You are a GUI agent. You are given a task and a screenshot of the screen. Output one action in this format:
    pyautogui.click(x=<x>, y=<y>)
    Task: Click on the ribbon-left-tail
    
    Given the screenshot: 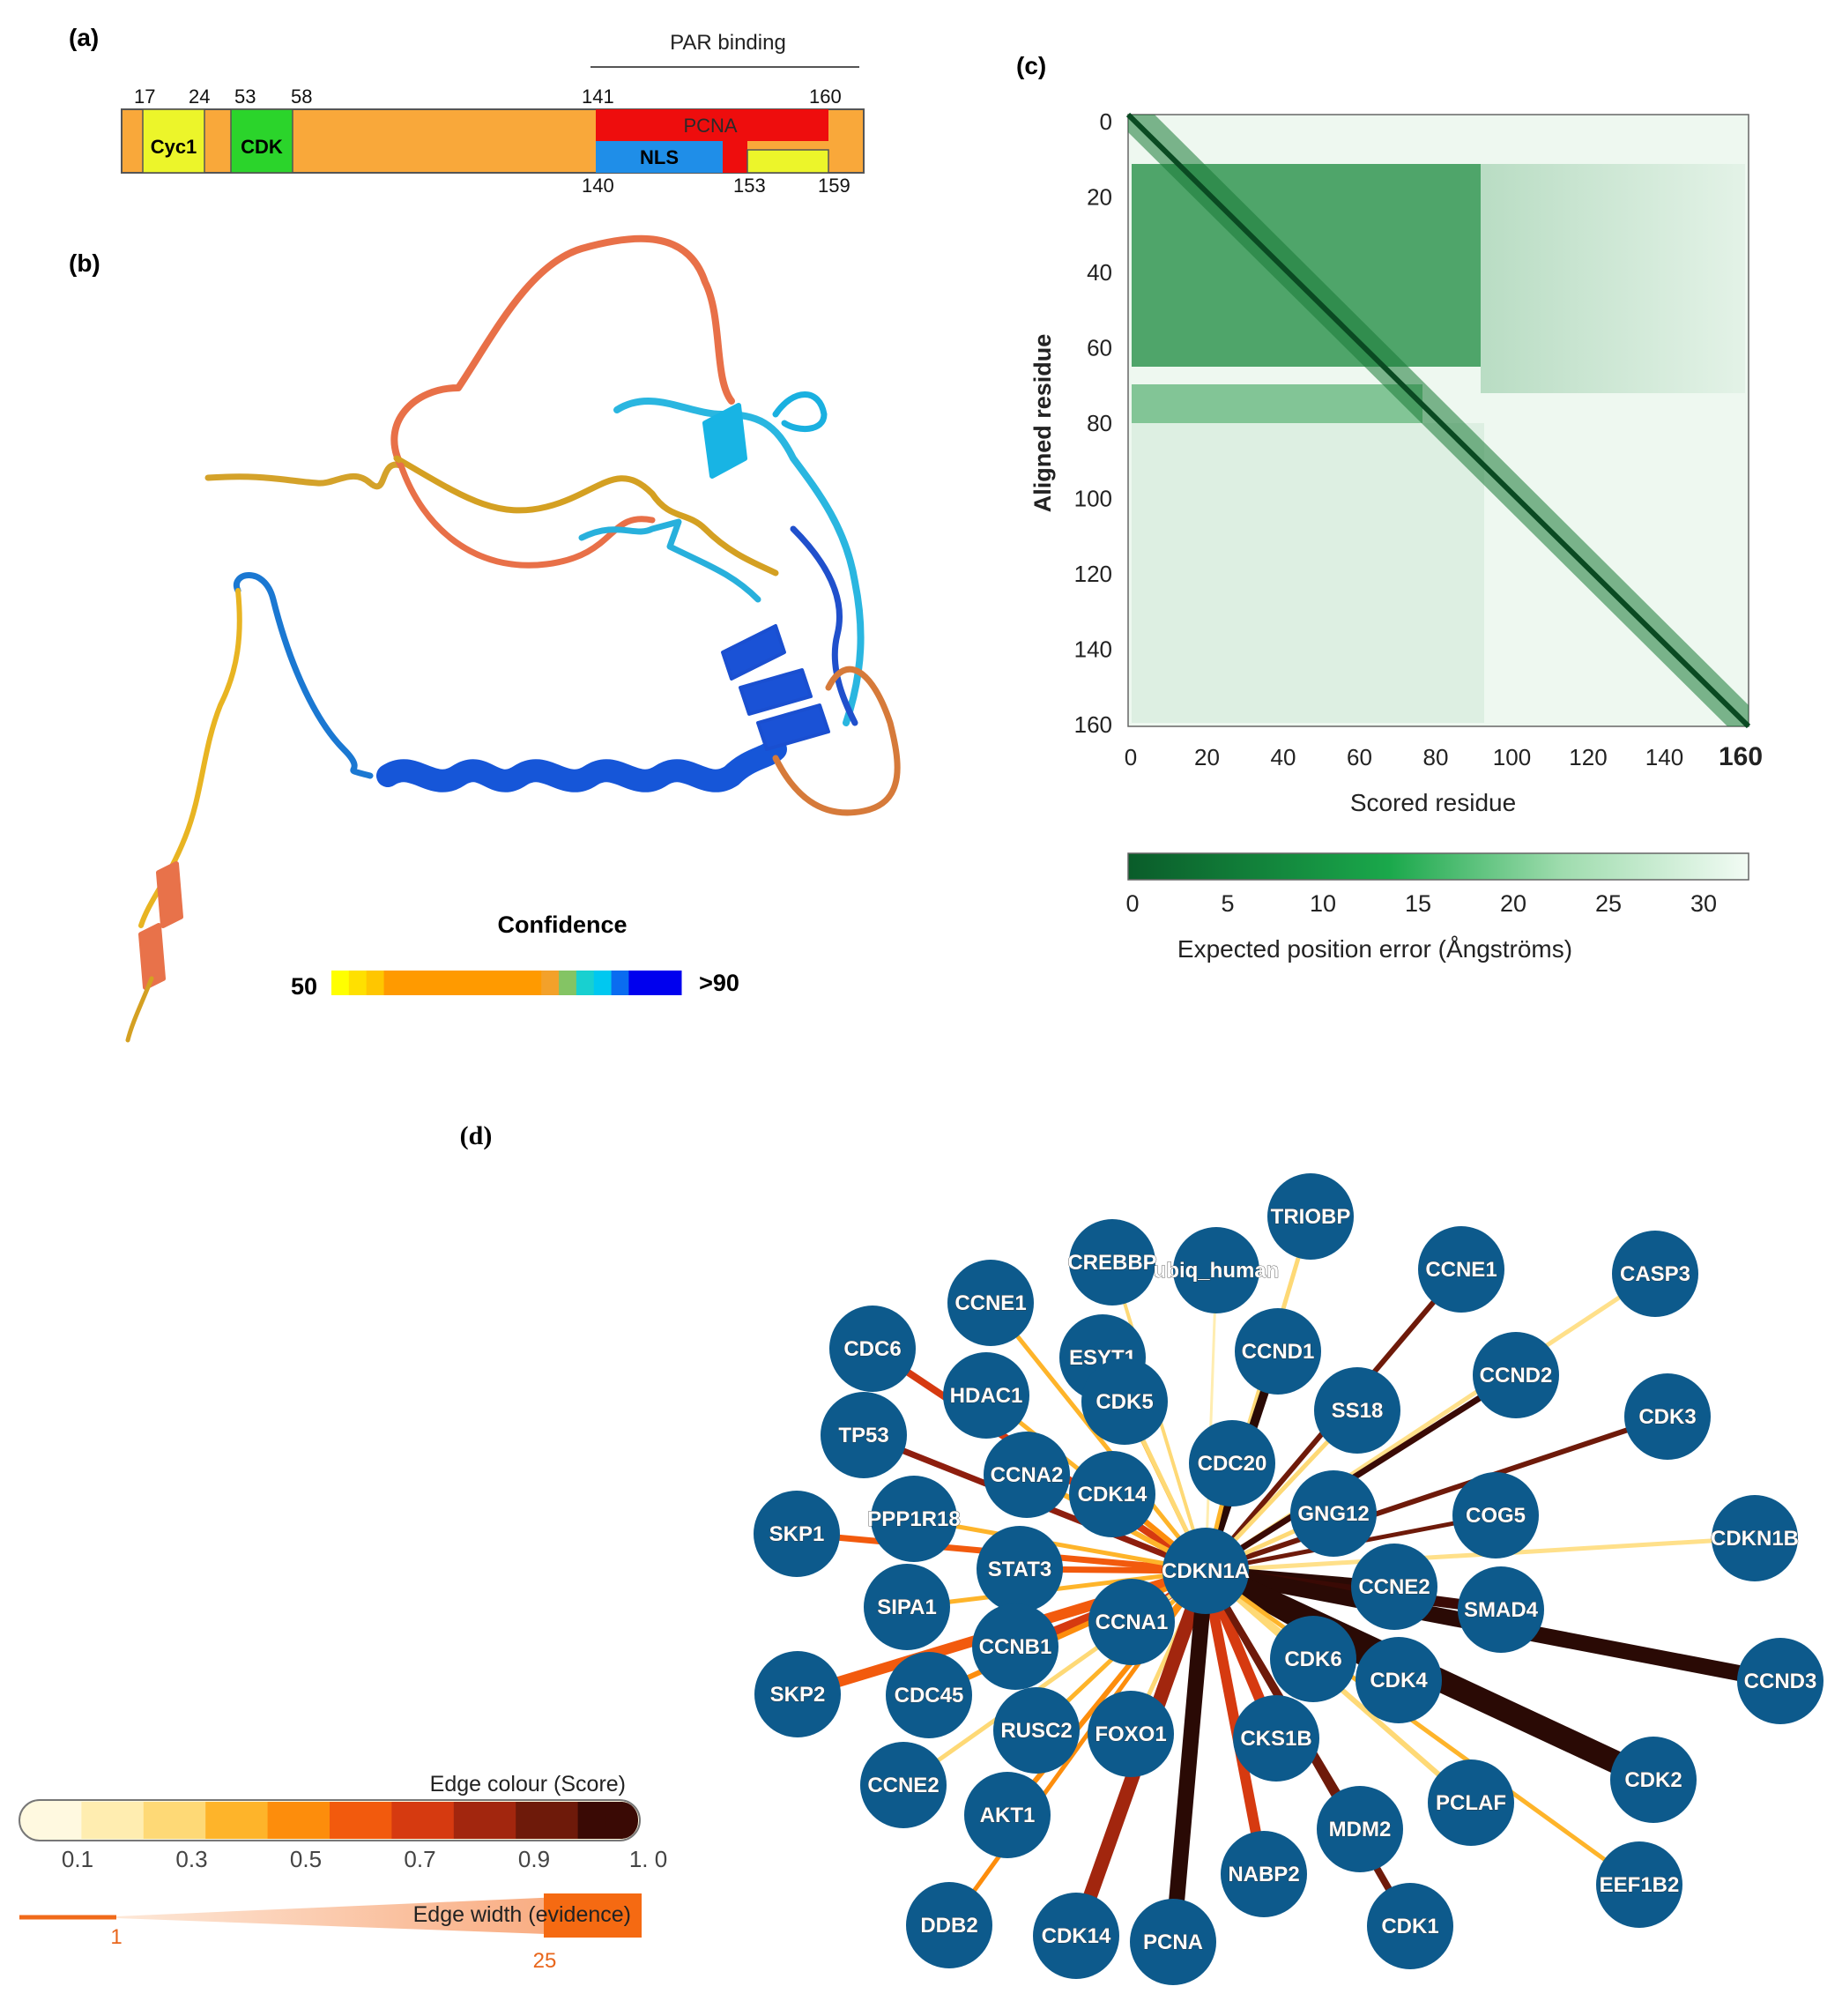 What is the action you would take?
    pyautogui.click(x=190, y=758)
    